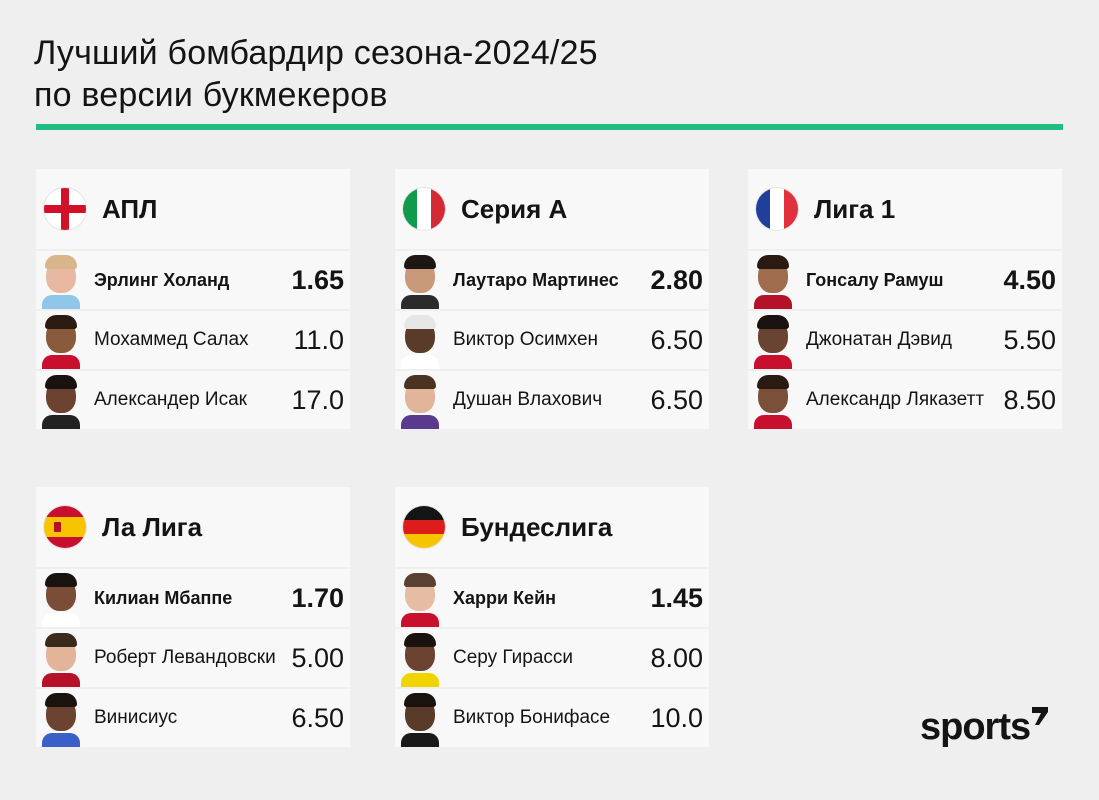  What do you see at coordinates (317, 657) in the screenshot?
I see `player-odds: 5.00` at bounding box center [317, 657].